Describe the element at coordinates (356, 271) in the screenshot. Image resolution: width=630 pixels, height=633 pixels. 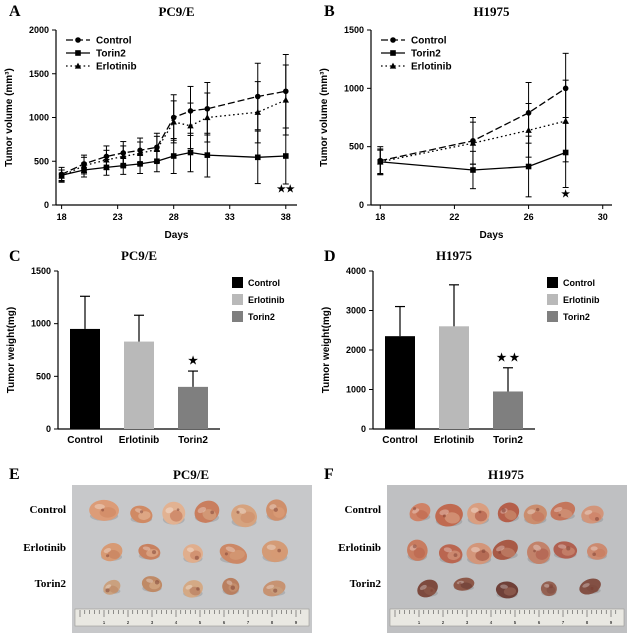
I see `svg-text: 4000` at that location.